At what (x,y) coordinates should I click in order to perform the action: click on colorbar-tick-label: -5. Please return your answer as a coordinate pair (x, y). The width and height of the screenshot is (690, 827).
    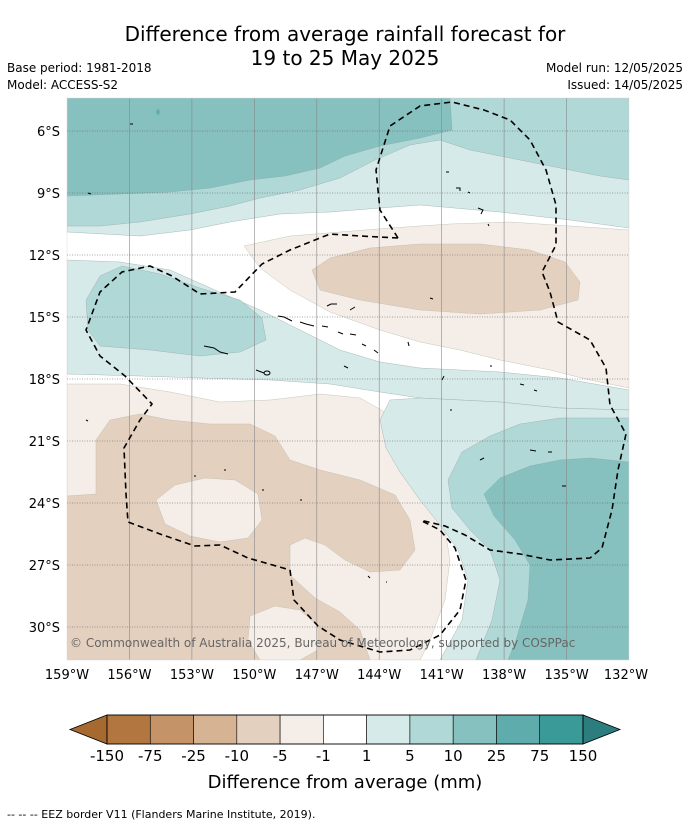
    Looking at the image, I should click on (280, 756).